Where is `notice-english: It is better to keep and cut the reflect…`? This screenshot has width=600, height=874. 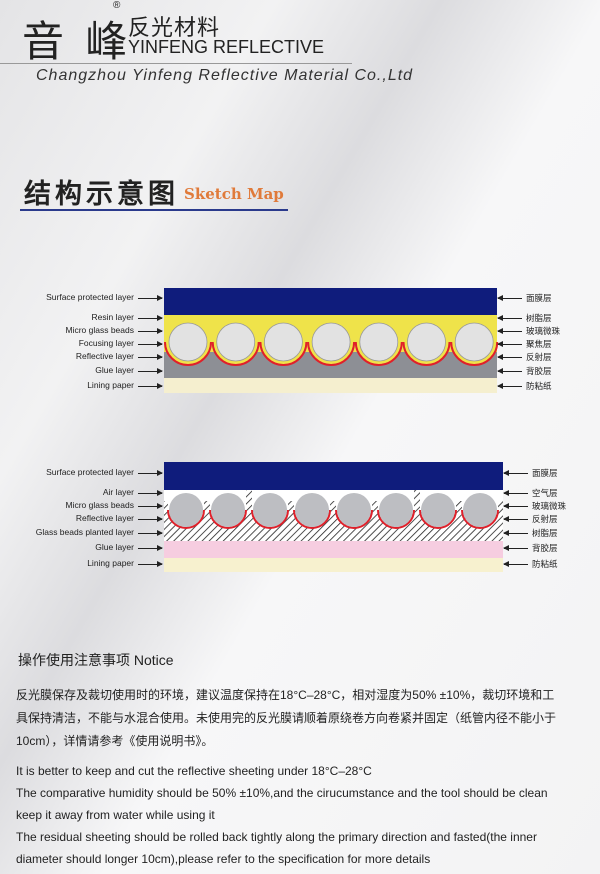 notice-english: It is better to keep and cut the reflect… is located at coordinates (301, 815).